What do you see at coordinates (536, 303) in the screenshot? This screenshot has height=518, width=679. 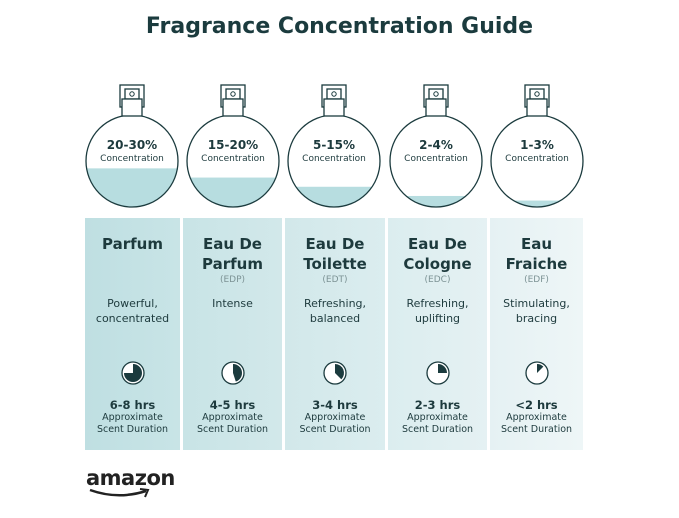 I see `desc-line: Stimulating,` at bounding box center [536, 303].